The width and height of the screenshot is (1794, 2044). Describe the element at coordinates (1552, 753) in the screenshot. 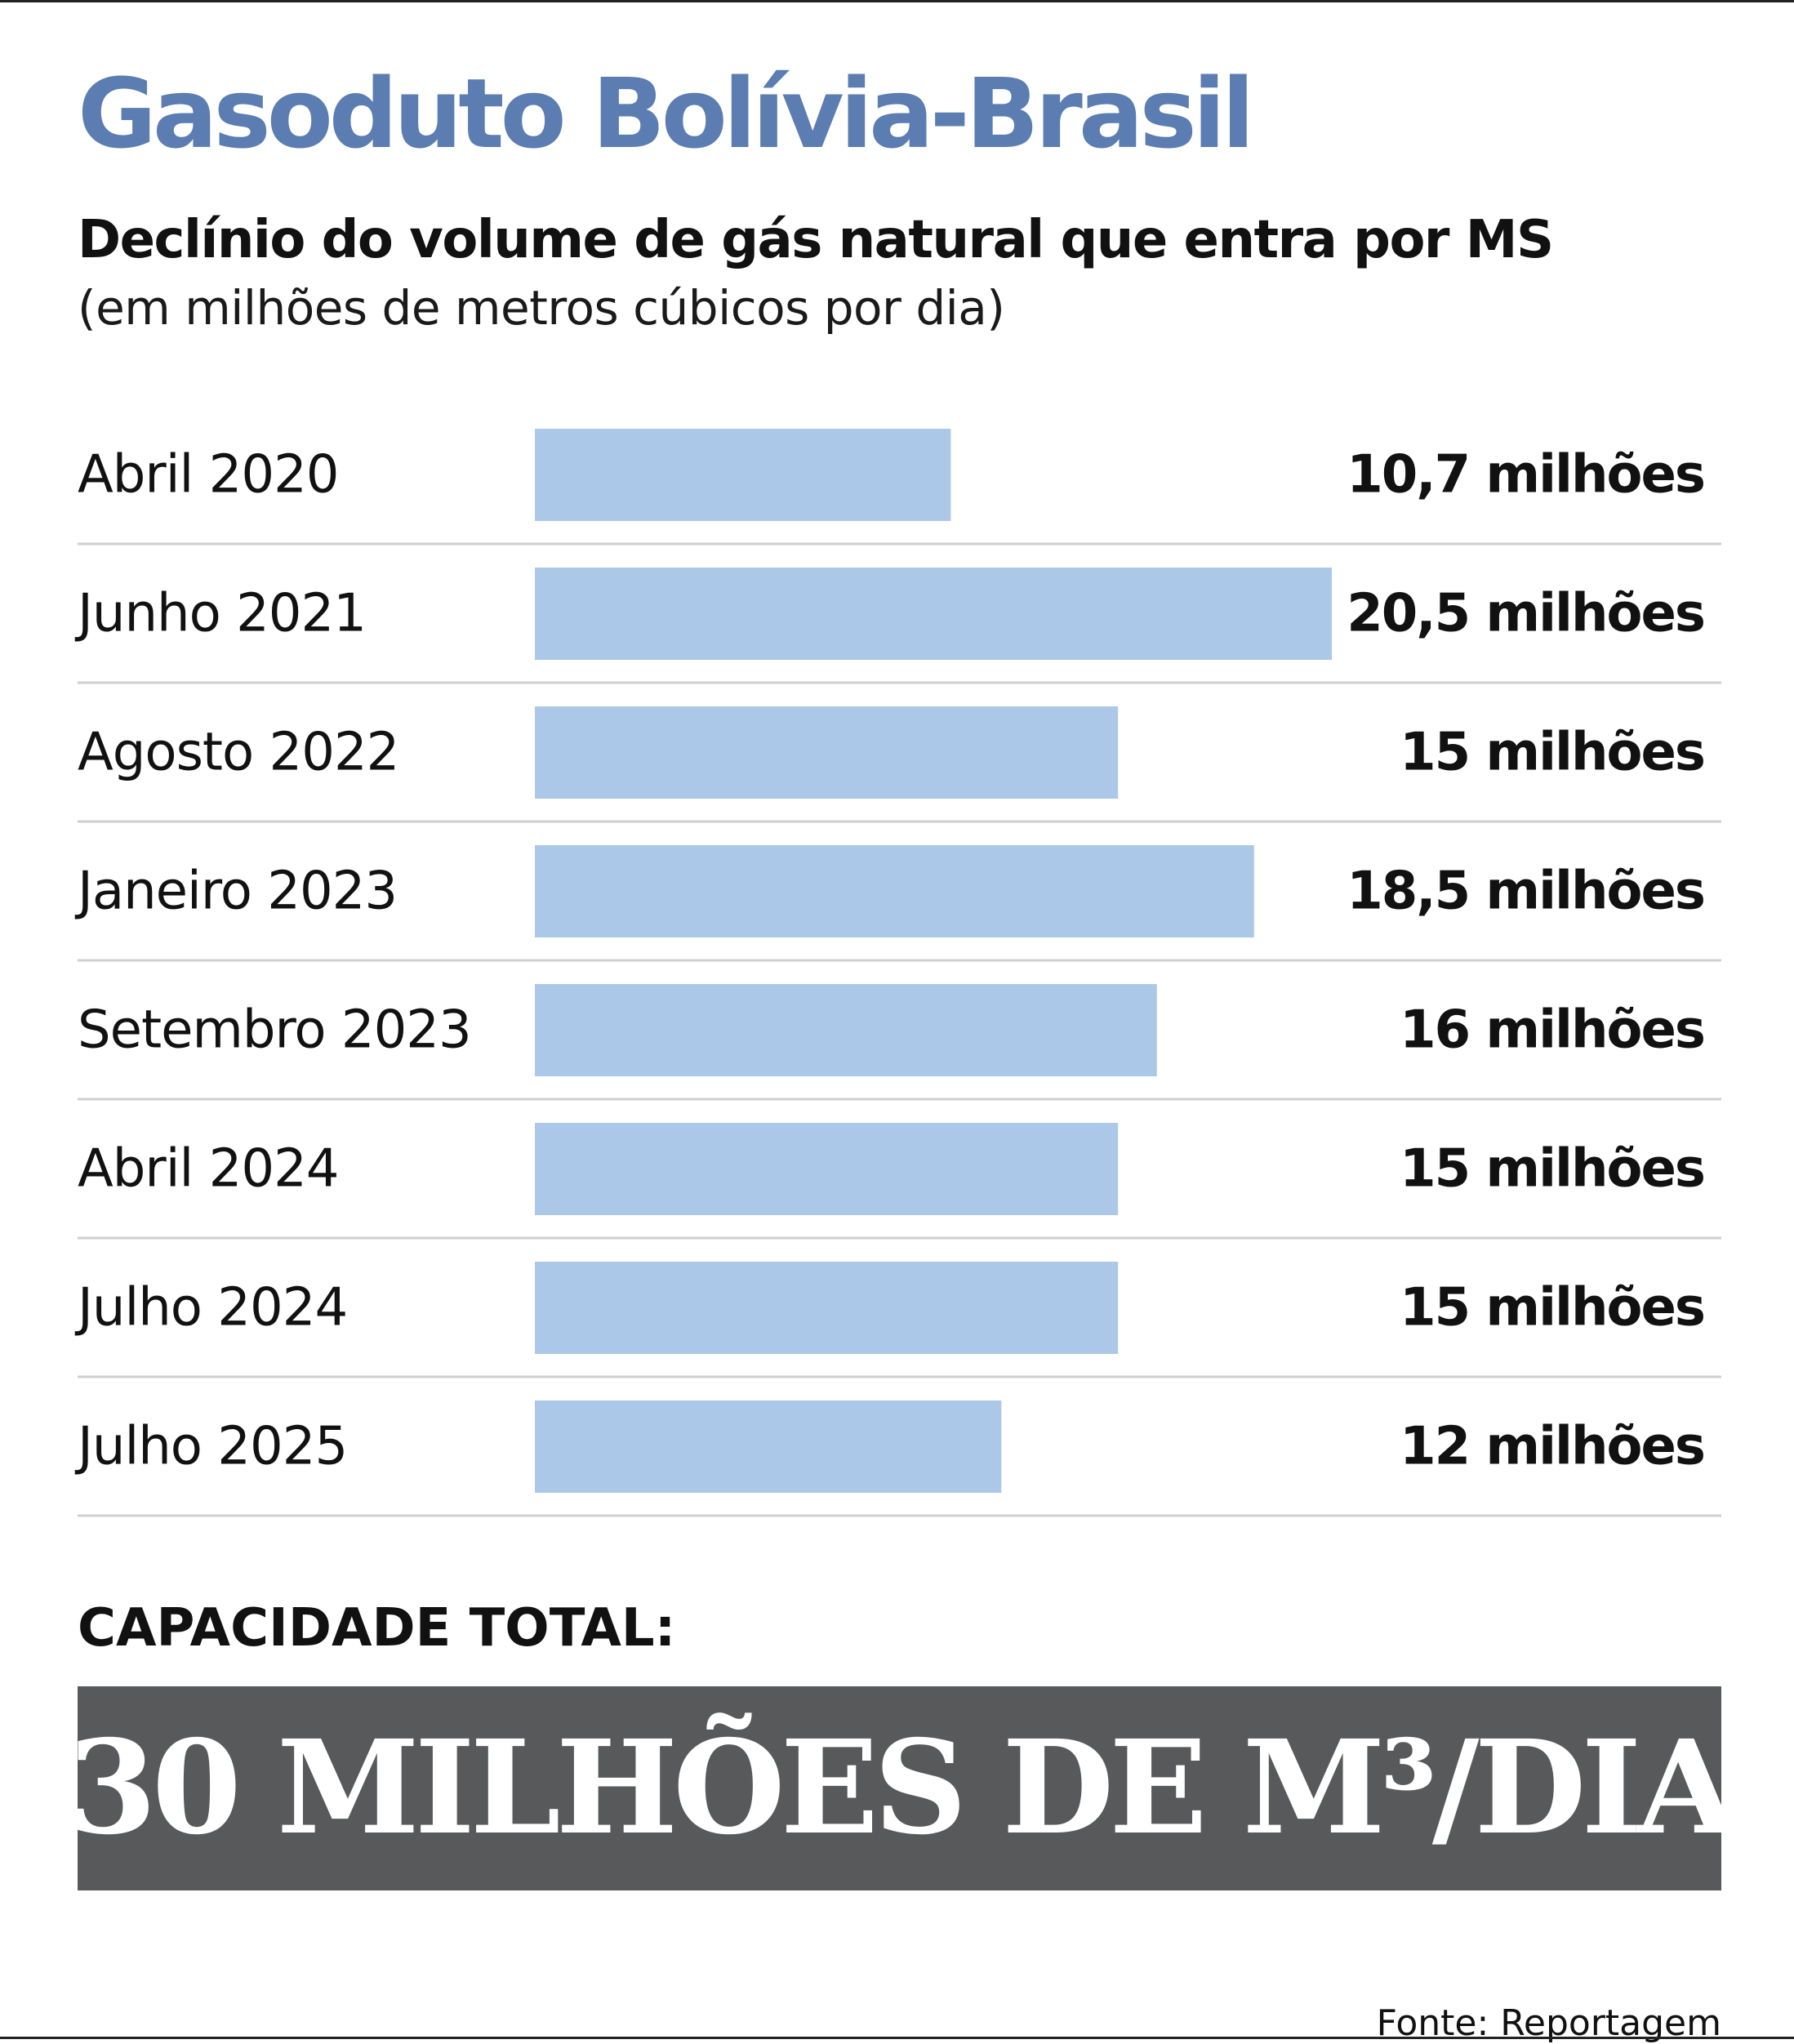

I see `value-label-2: 15 milhões` at that location.